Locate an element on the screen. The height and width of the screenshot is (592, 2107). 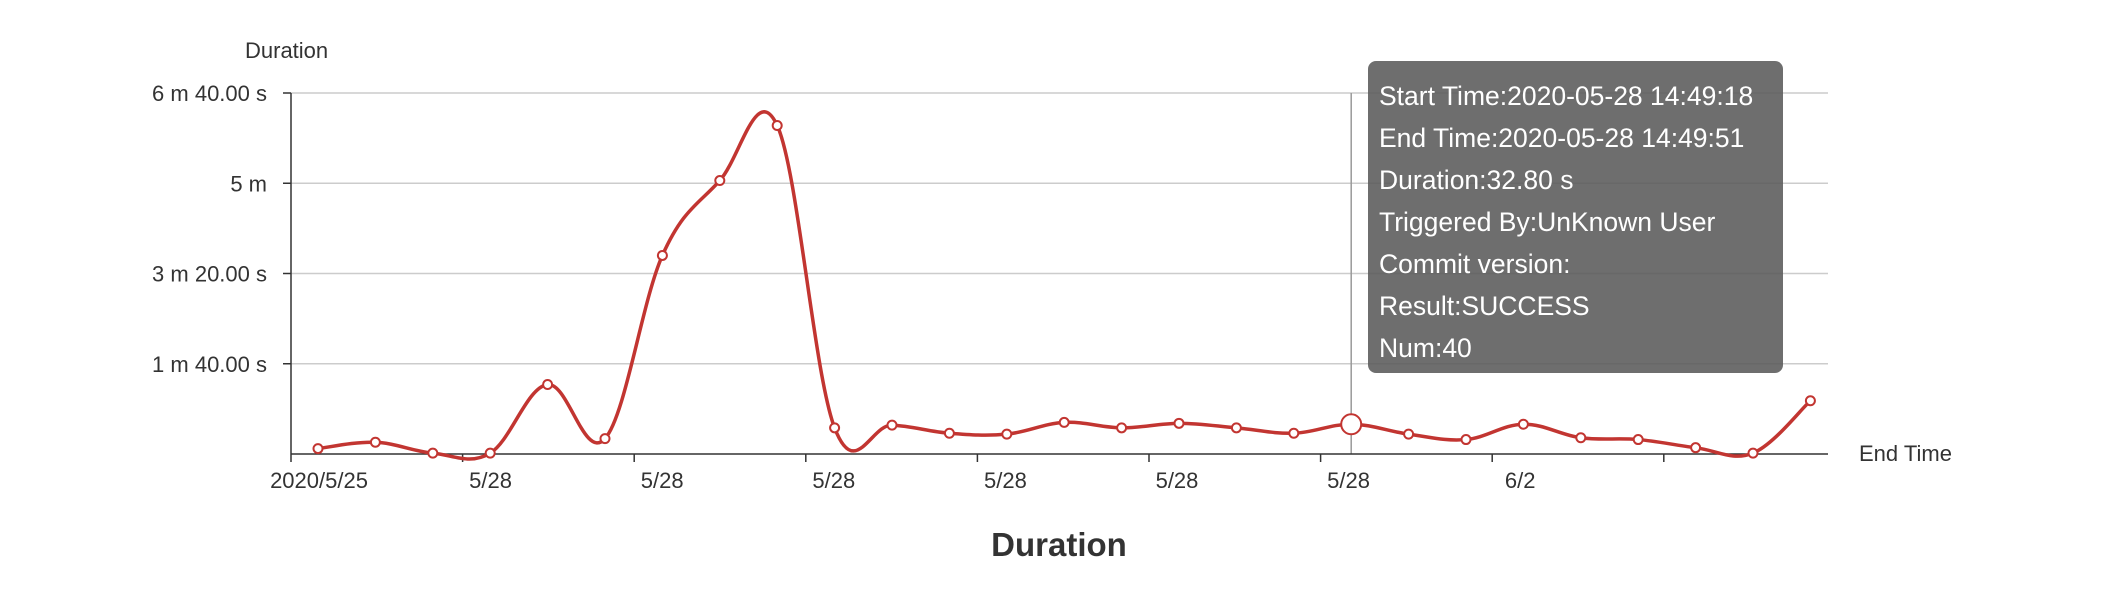
tooltip-duration: Duration:32.80 s is located at coordinates (1476, 180).